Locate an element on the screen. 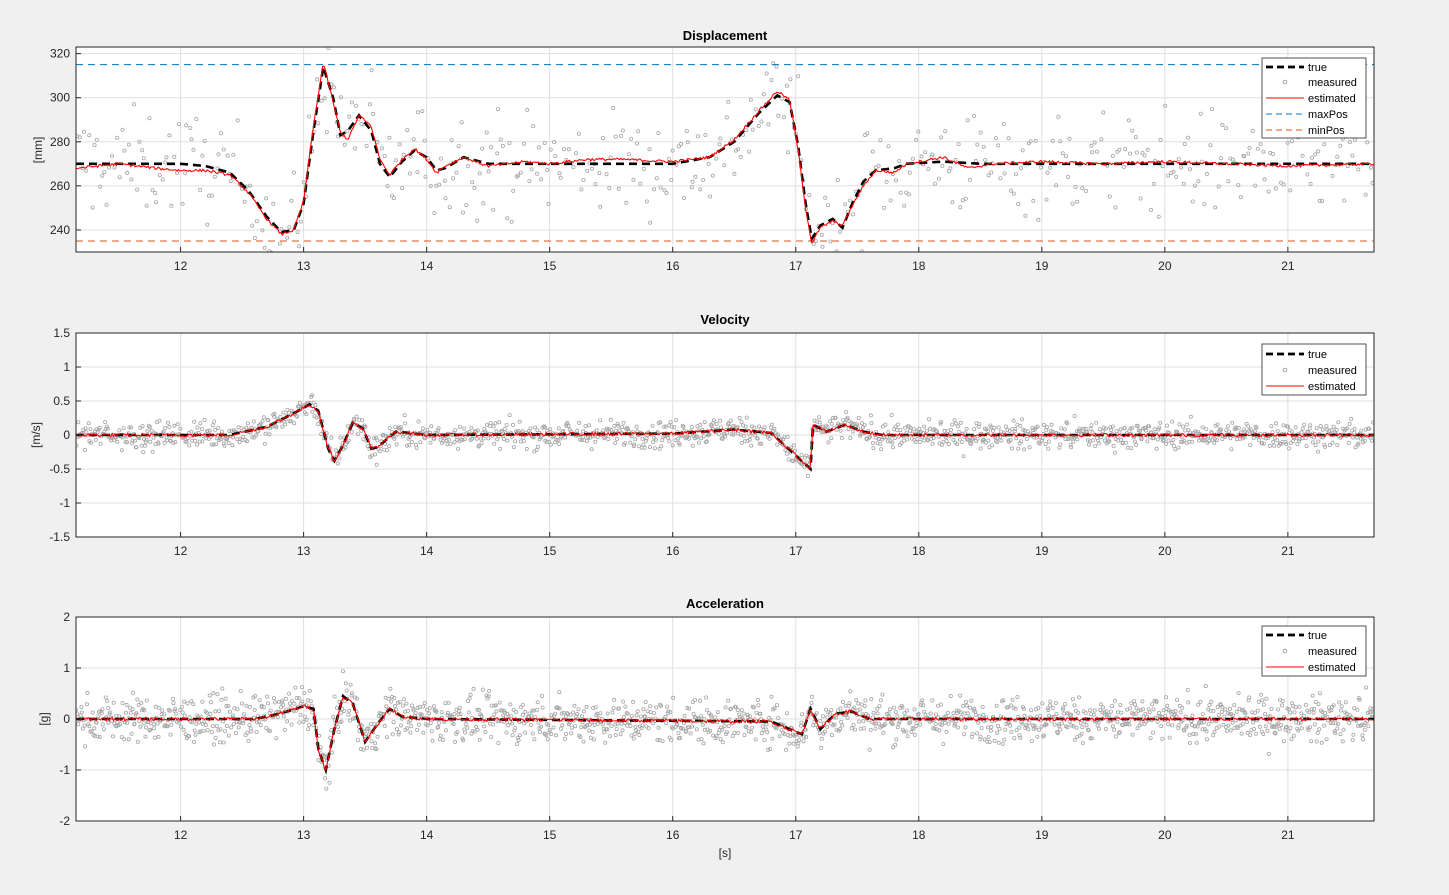 The image size is (1449, 895). x-tick-label: 16 is located at coordinates (673, 551).